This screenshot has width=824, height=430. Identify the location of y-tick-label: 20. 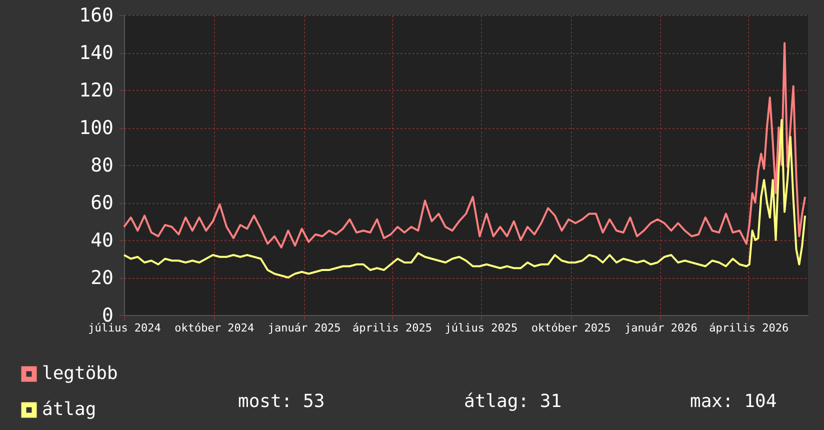
(102, 278).